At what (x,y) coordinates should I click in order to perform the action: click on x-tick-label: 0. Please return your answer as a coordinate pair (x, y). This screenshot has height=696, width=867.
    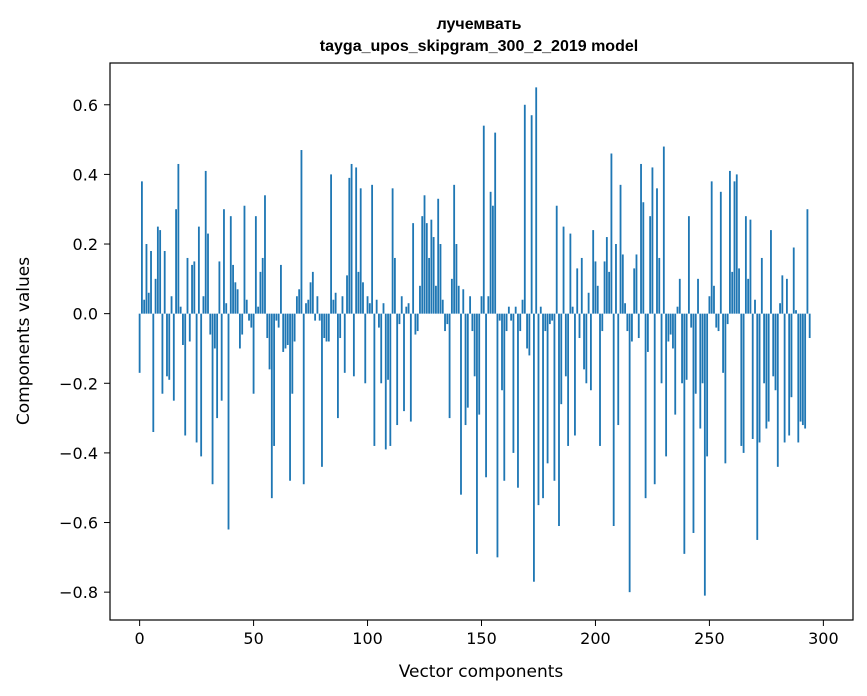
    Looking at the image, I should click on (140, 638).